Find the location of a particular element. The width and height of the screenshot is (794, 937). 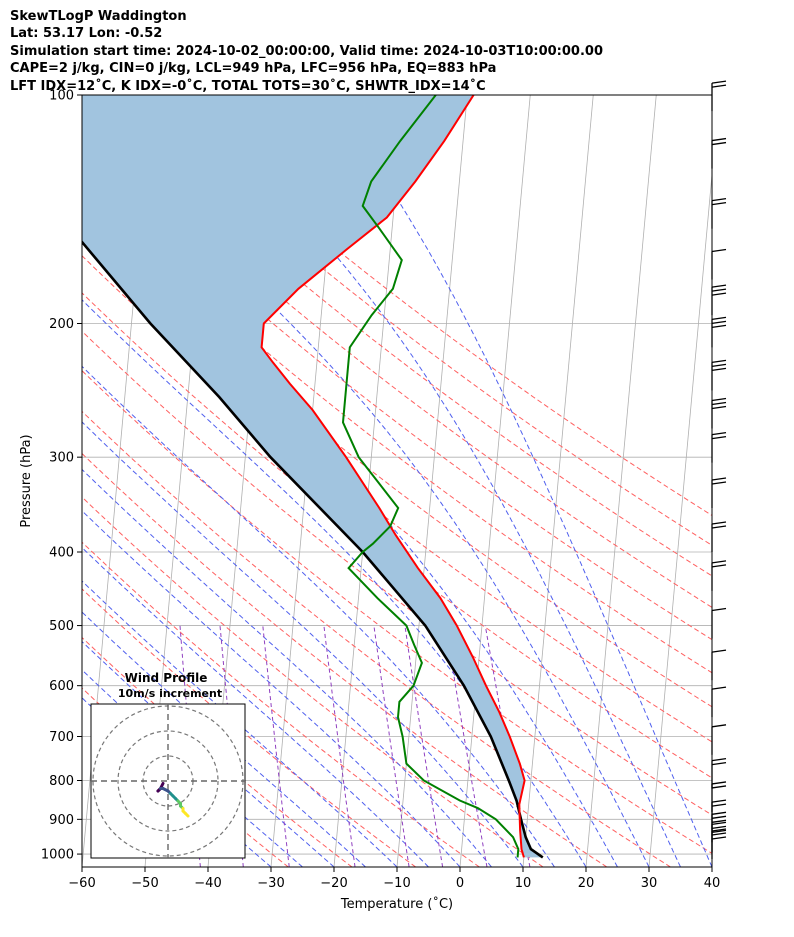

y-tick-label: 200 is located at coordinates (61, 324).